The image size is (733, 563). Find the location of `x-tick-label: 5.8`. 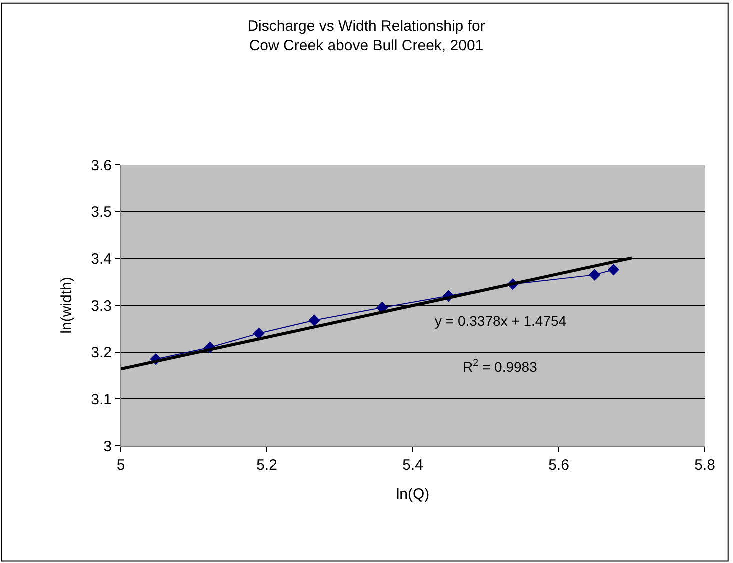

x-tick-label: 5.8 is located at coordinates (705, 465).